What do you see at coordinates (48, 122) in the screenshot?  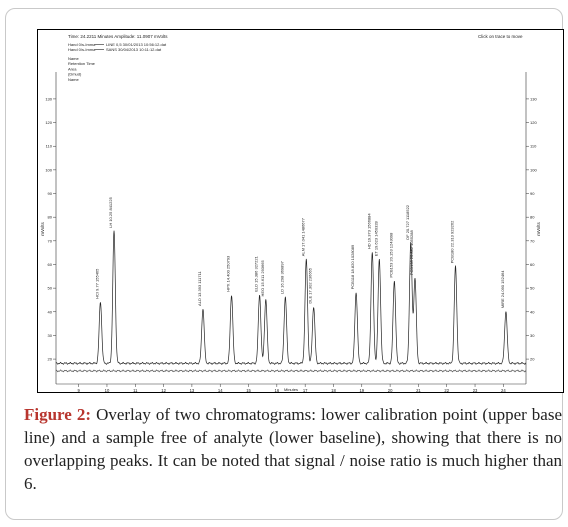 I see `y-tick-label-left: 120` at bounding box center [48, 122].